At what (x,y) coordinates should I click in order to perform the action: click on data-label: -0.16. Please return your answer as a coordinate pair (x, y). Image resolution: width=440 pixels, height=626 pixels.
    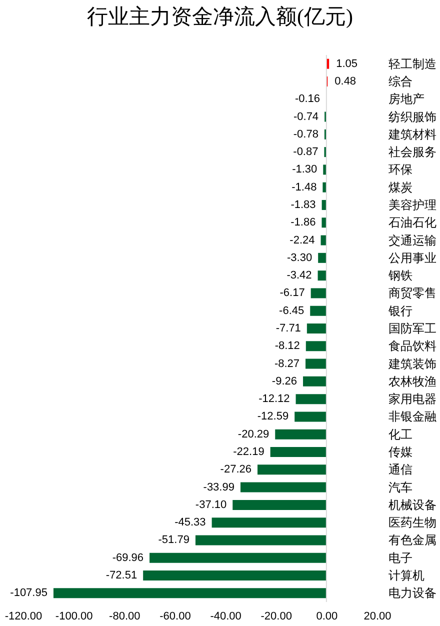
    Looking at the image, I should click on (307, 99).